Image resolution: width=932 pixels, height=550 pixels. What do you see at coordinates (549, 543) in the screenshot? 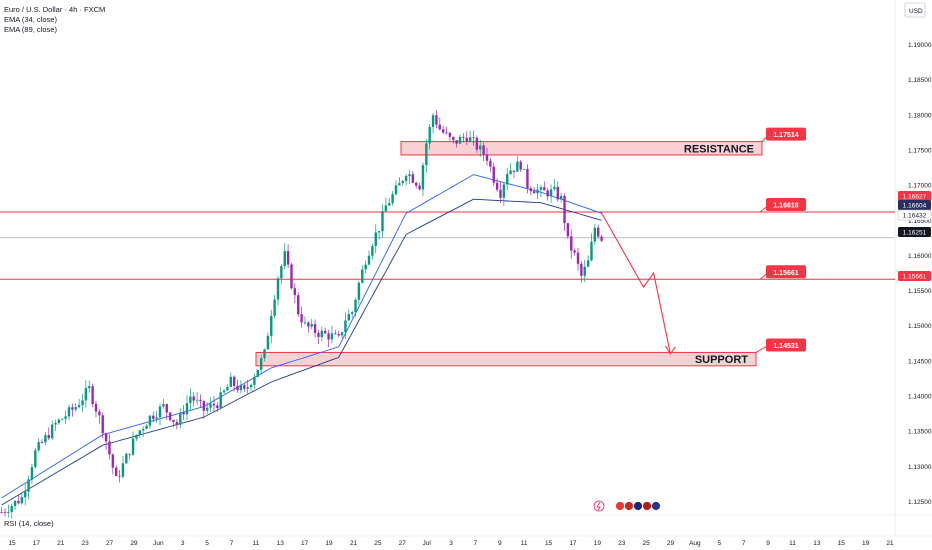
I see `x-tick-label-22: 15` at bounding box center [549, 543].